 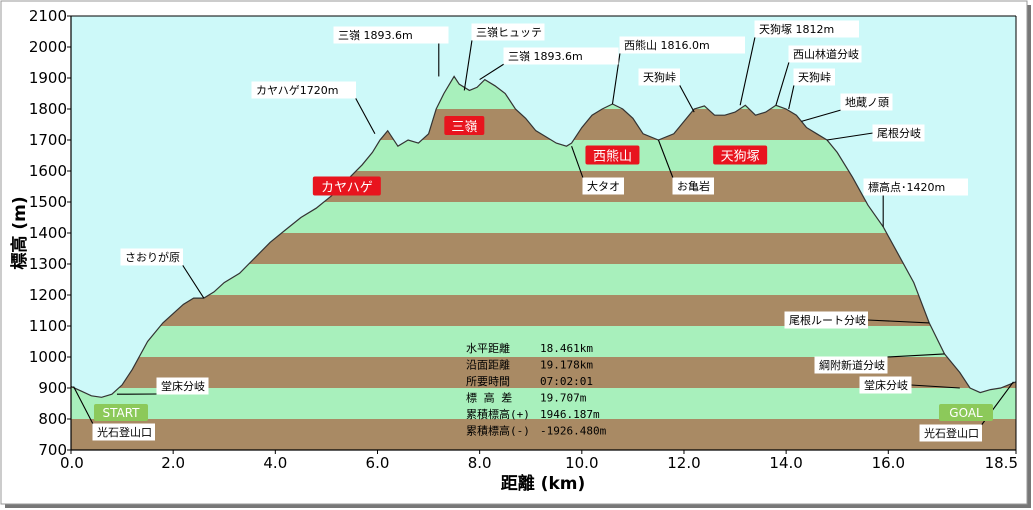 What do you see at coordinates (796, 29) in the screenshot?
I see `annotation-label: 天狗塚 1812m` at bounding box center [796, 29].